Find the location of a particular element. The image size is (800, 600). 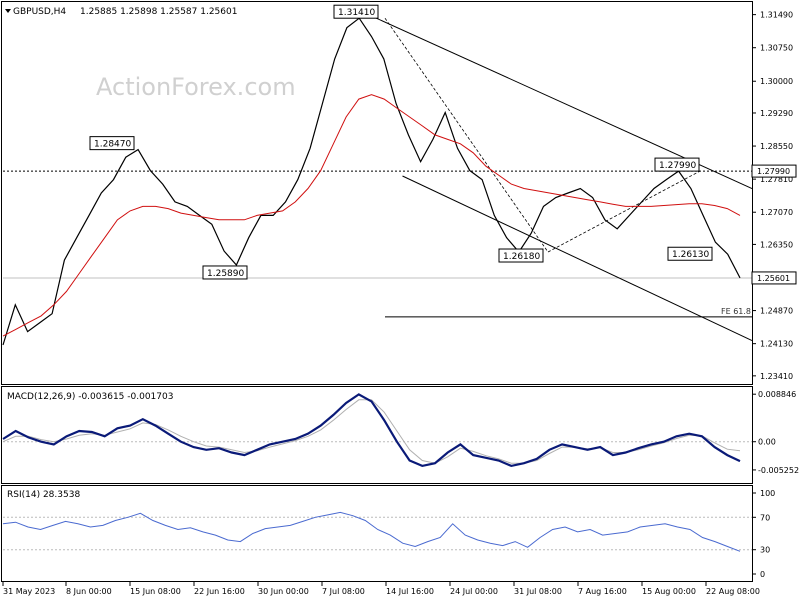

current-price-tag is located at coordinates (774, 278).